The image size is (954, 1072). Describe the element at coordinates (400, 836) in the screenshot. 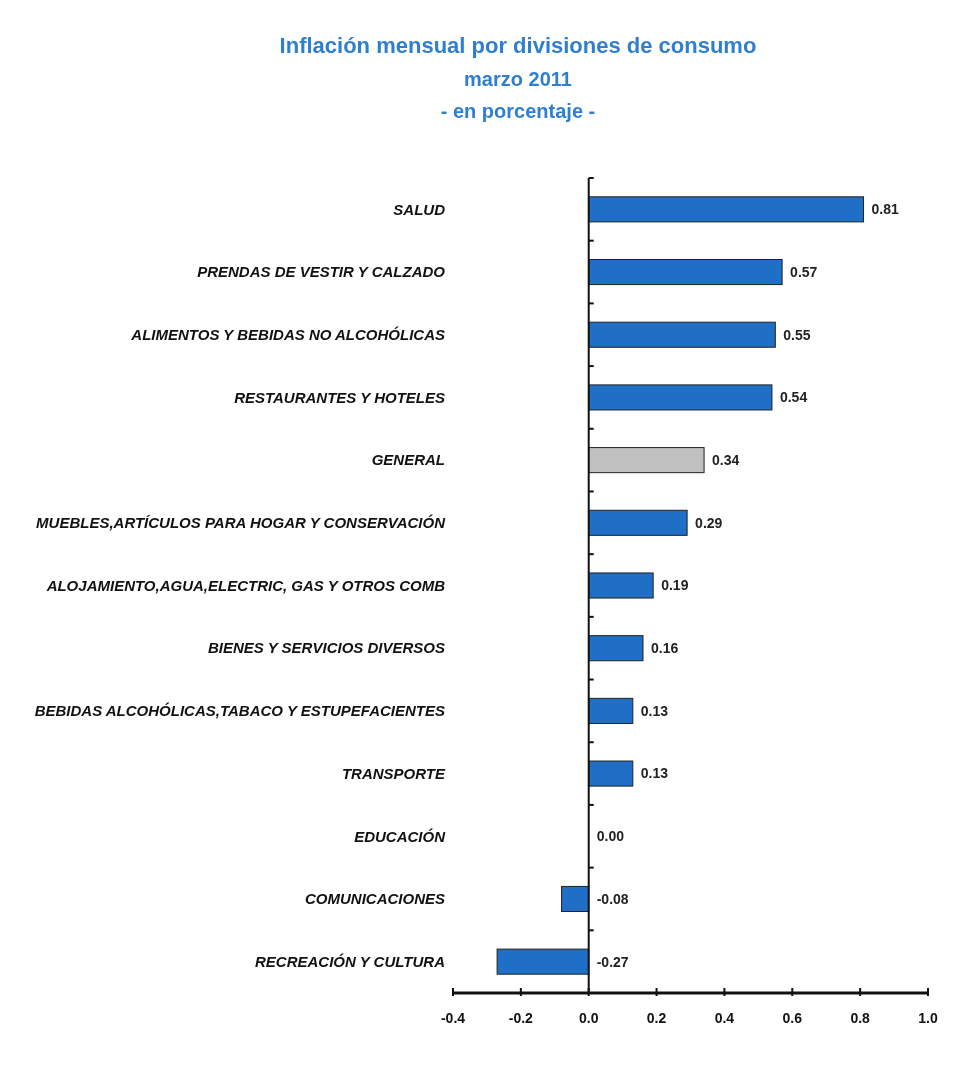

I see `y-tick-label: EDUCACIÓN` at that location.